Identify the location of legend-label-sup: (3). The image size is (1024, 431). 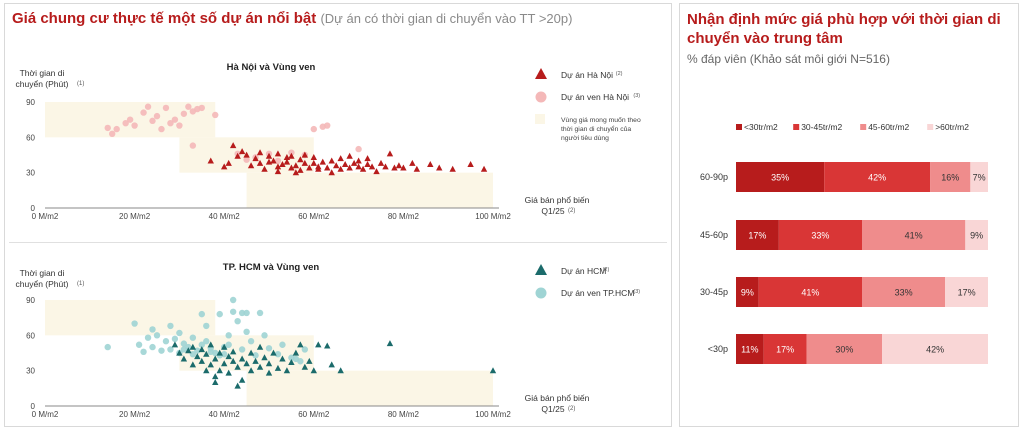
(636, 96).